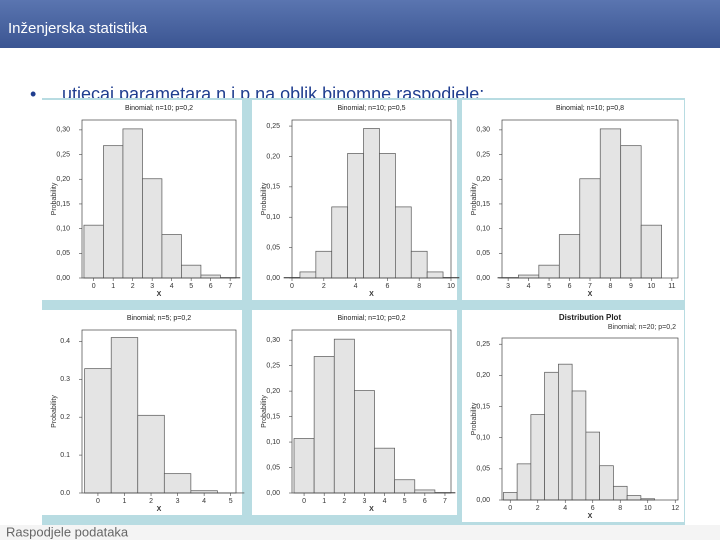  What do you see at coordinates (631, 286) in the screenshot?
I see `x-tick-label: 9` at bounding box center [631, 286].